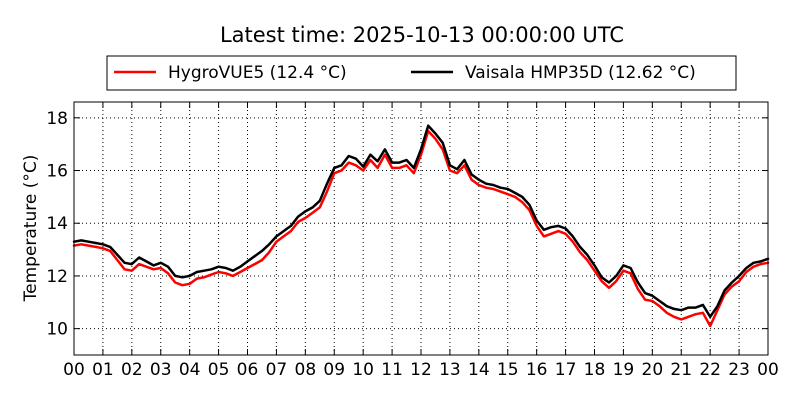  What do you see at coordinates (334, 370) in the screenshot?
I see `x-tick-label: 09` at bounding box center [334, 370].